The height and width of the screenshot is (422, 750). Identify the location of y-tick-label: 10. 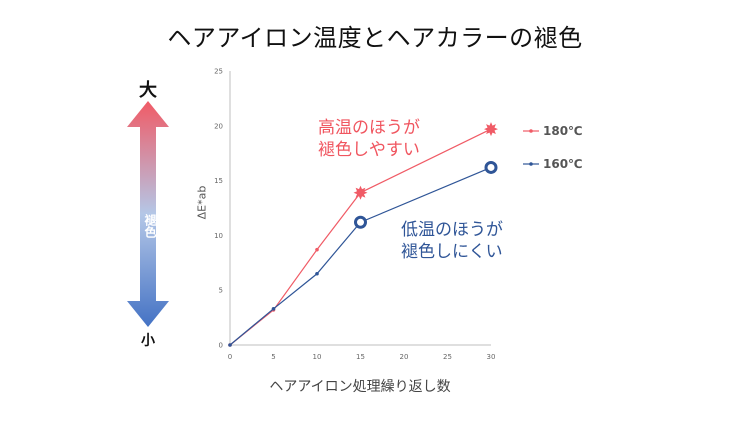
(218, 236).